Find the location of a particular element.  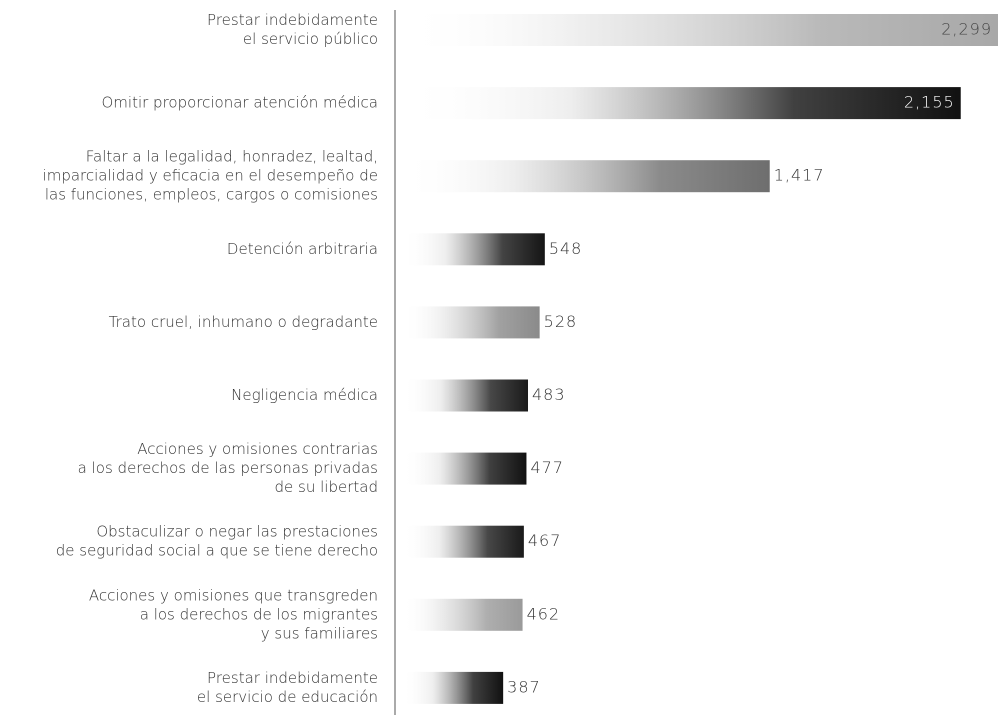

category-label: Detención arbitraria is located at coordinates (302, 249).